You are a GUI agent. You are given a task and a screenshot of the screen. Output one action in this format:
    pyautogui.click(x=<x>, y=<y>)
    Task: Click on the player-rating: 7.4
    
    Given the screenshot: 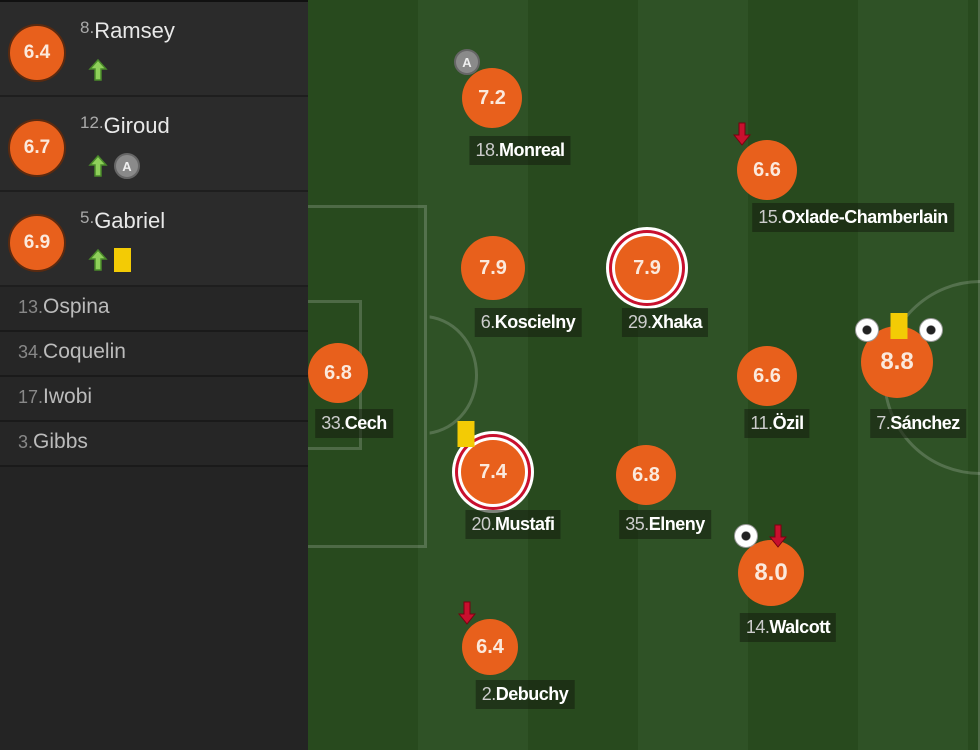 What is the action you would take?
    pyautogui.click(x=493, y=472)
    